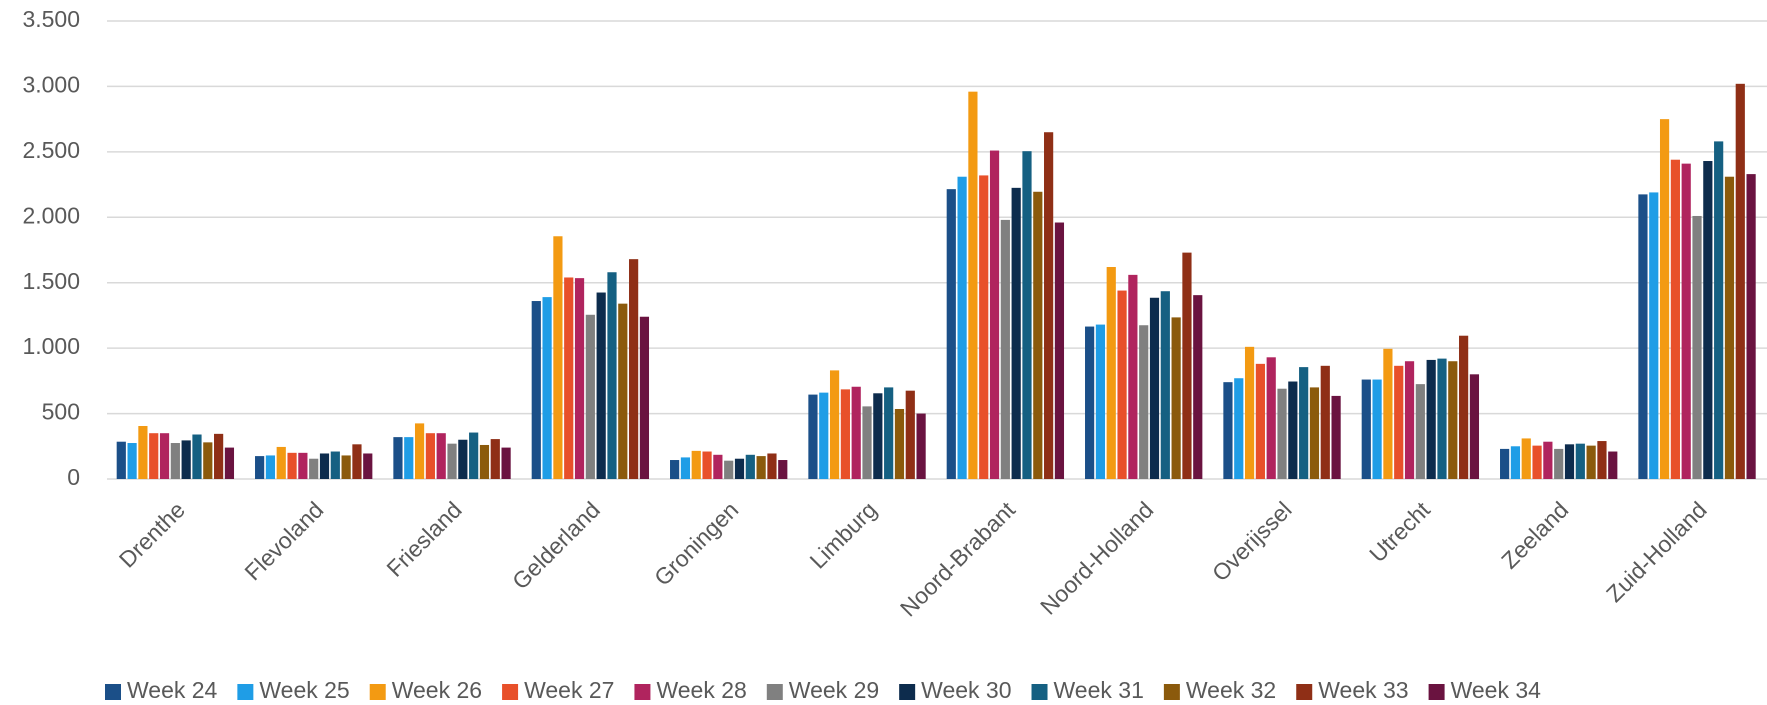 This screenshot has width=1767, height=705. What do you see at coordinates (1096, 557) in the screenshot?
I see `x-tick-label: Noord-Holland` at bounding box center [1096, 557].